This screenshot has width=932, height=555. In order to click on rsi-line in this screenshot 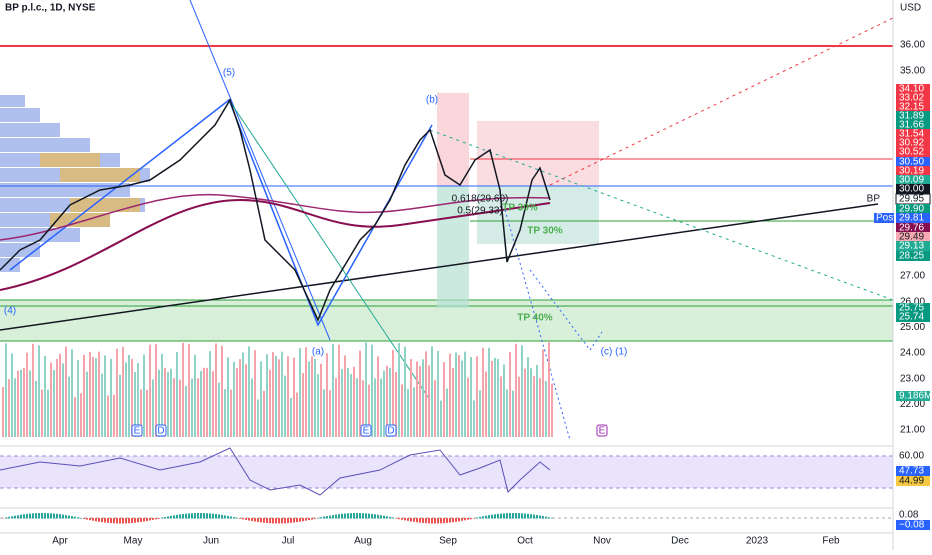, I will do `click(275, 471)`.